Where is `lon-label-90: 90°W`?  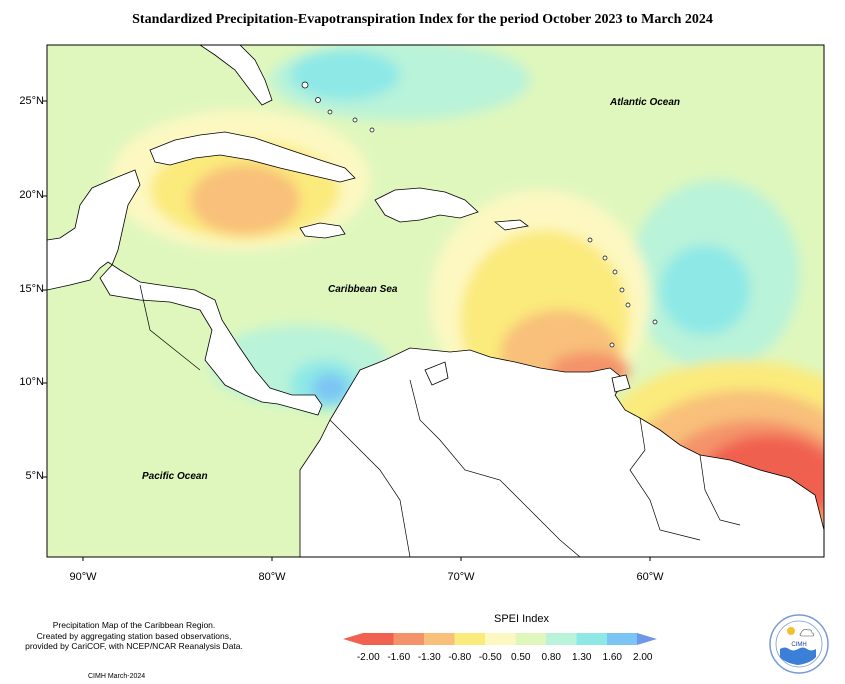 lon-label-90: 90°W is located at coordinates (83, 577).